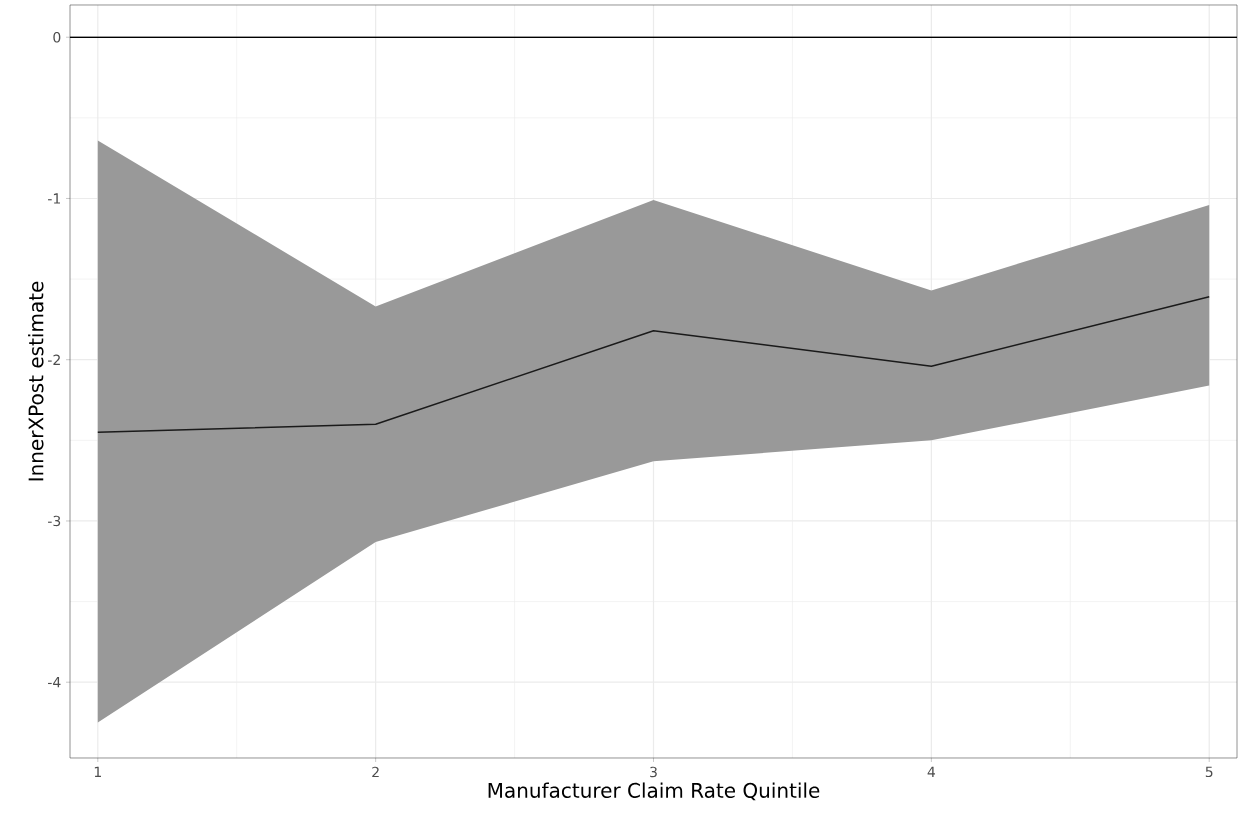 The image size is (1238, 817). Describe the element at coordinates (57, 37) in the screenshot. I see `y-tick-label: 0` at that location.